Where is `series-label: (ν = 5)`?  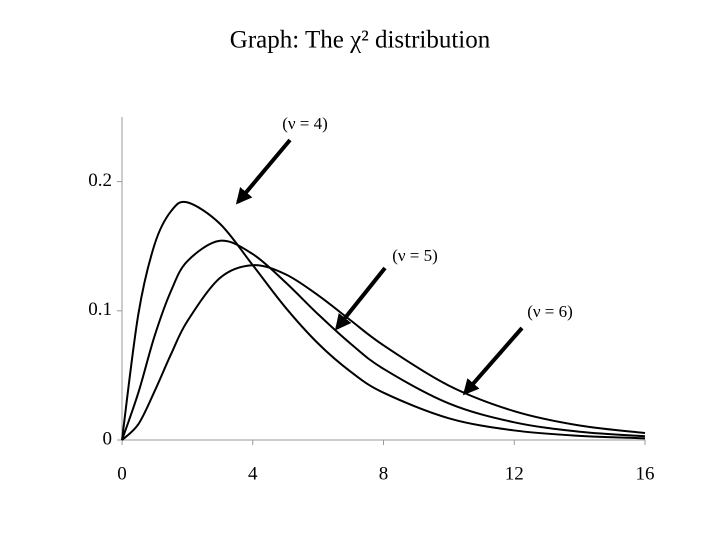
series-label: (ν = 5) is located at coordinates (415, 255).